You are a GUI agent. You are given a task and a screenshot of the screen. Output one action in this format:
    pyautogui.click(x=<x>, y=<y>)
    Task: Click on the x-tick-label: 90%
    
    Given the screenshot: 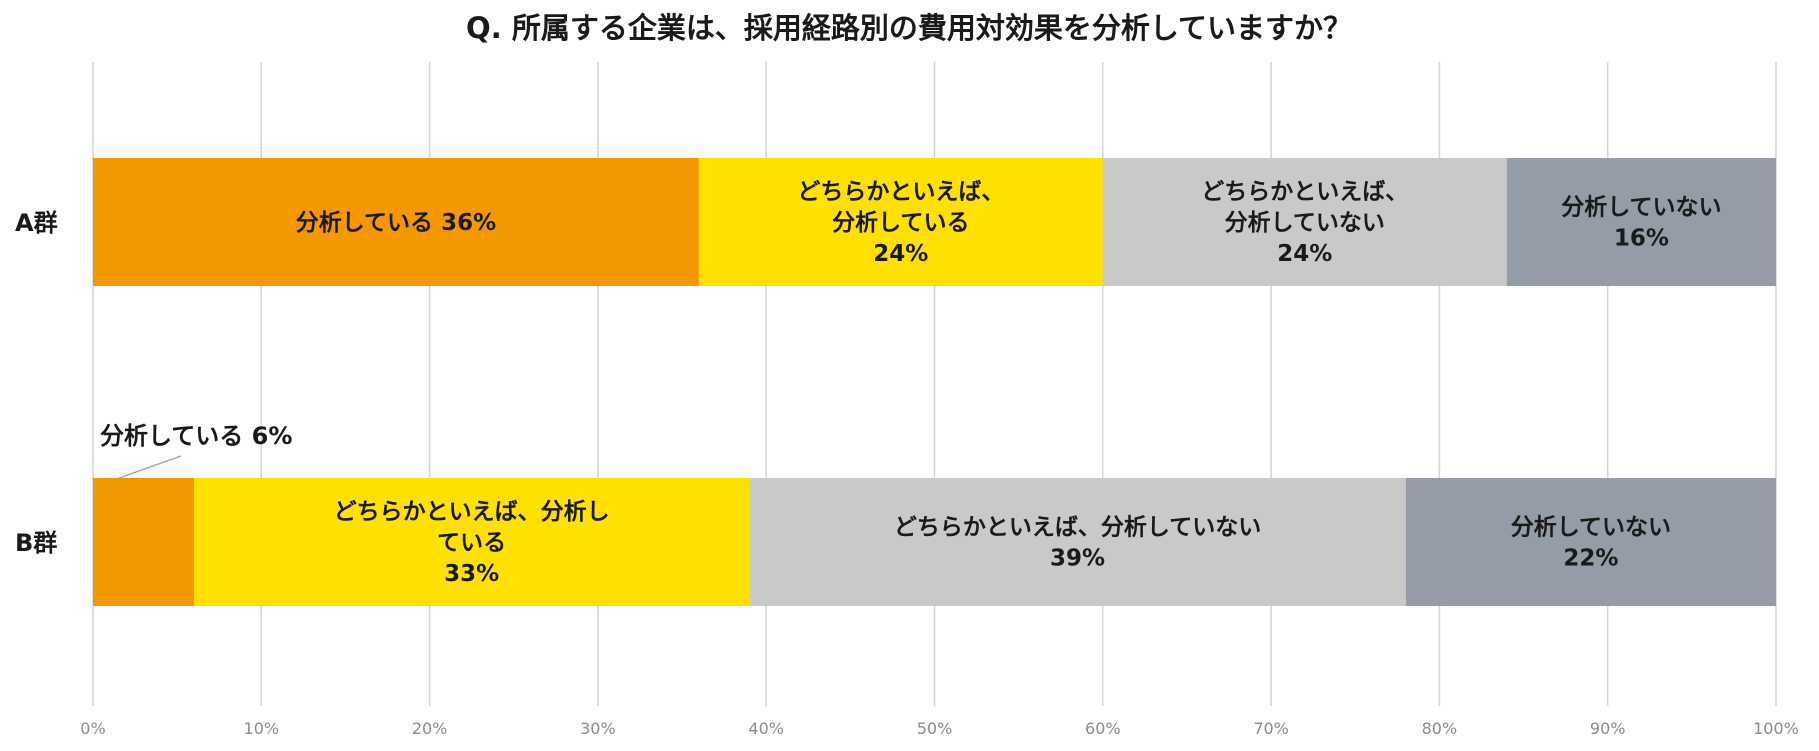 What is the action you would take?
    pyautogui.click(x=1608, y=728)
    